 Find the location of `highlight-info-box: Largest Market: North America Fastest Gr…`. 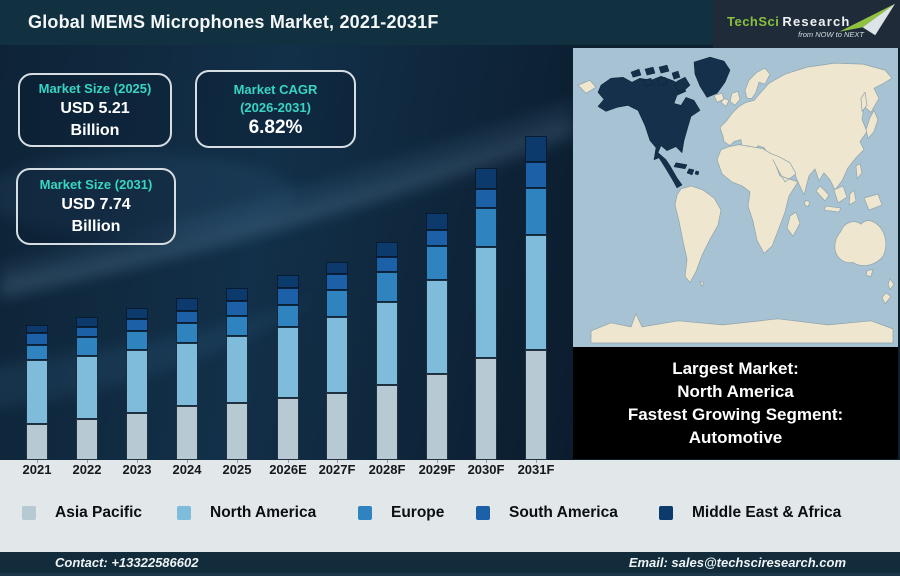

highlight-info-box: Largest Market: North America Fastest Gr… is located at coordinates (735, 403).